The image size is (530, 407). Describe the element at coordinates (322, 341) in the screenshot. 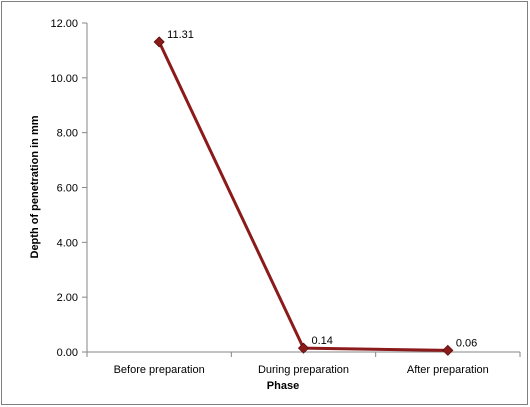

I see `data-label: 0.14` at that location.